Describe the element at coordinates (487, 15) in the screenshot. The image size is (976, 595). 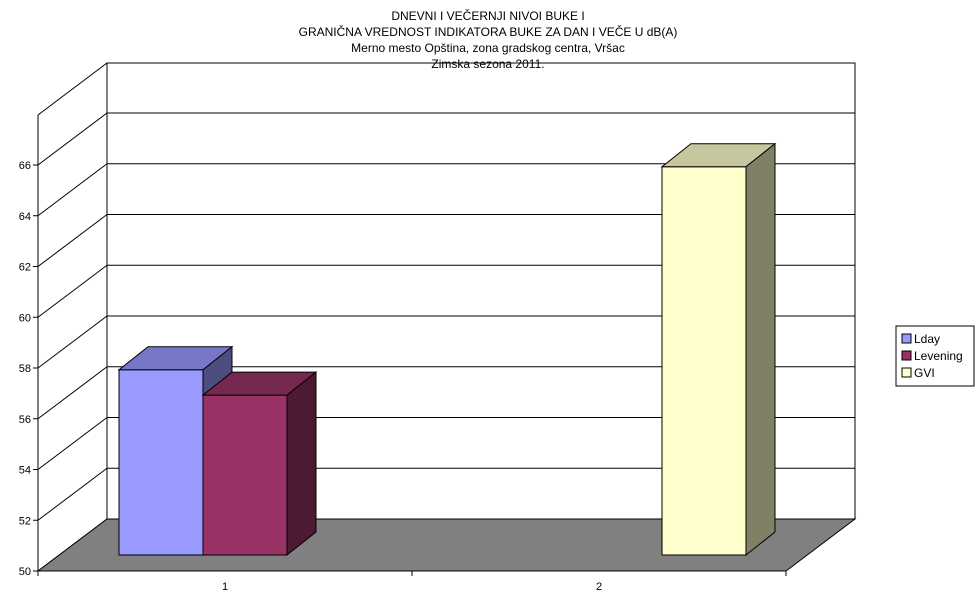
I see `title-line-1: DNEVNI I VEČERNJI NIVOI BUKE I` at that location.